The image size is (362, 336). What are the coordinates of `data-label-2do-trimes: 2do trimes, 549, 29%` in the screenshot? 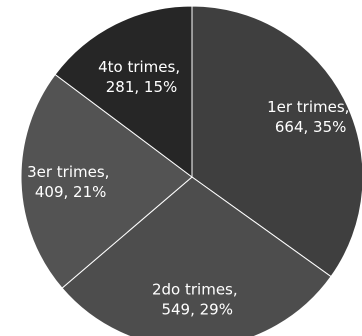 It's located at (197, 299).